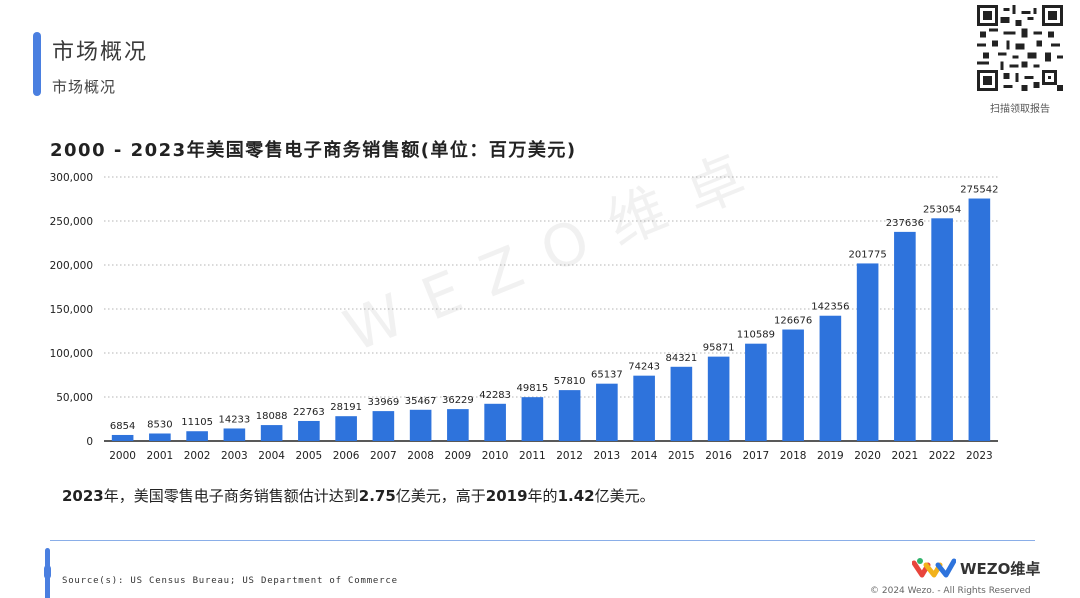 This screenshot has width=1080, height=598. Describe the element at coordinates (718, 456) in the screenshot. I see `x-tick-label: 2016` at that location.